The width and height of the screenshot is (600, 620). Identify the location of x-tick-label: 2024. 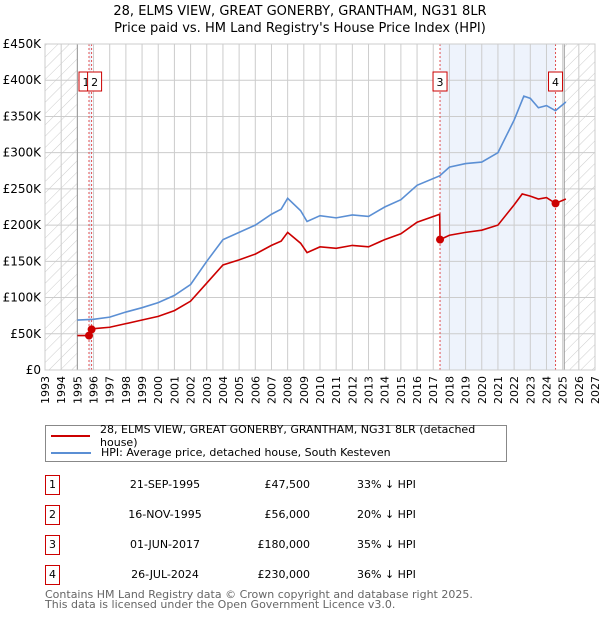
(546, 390).